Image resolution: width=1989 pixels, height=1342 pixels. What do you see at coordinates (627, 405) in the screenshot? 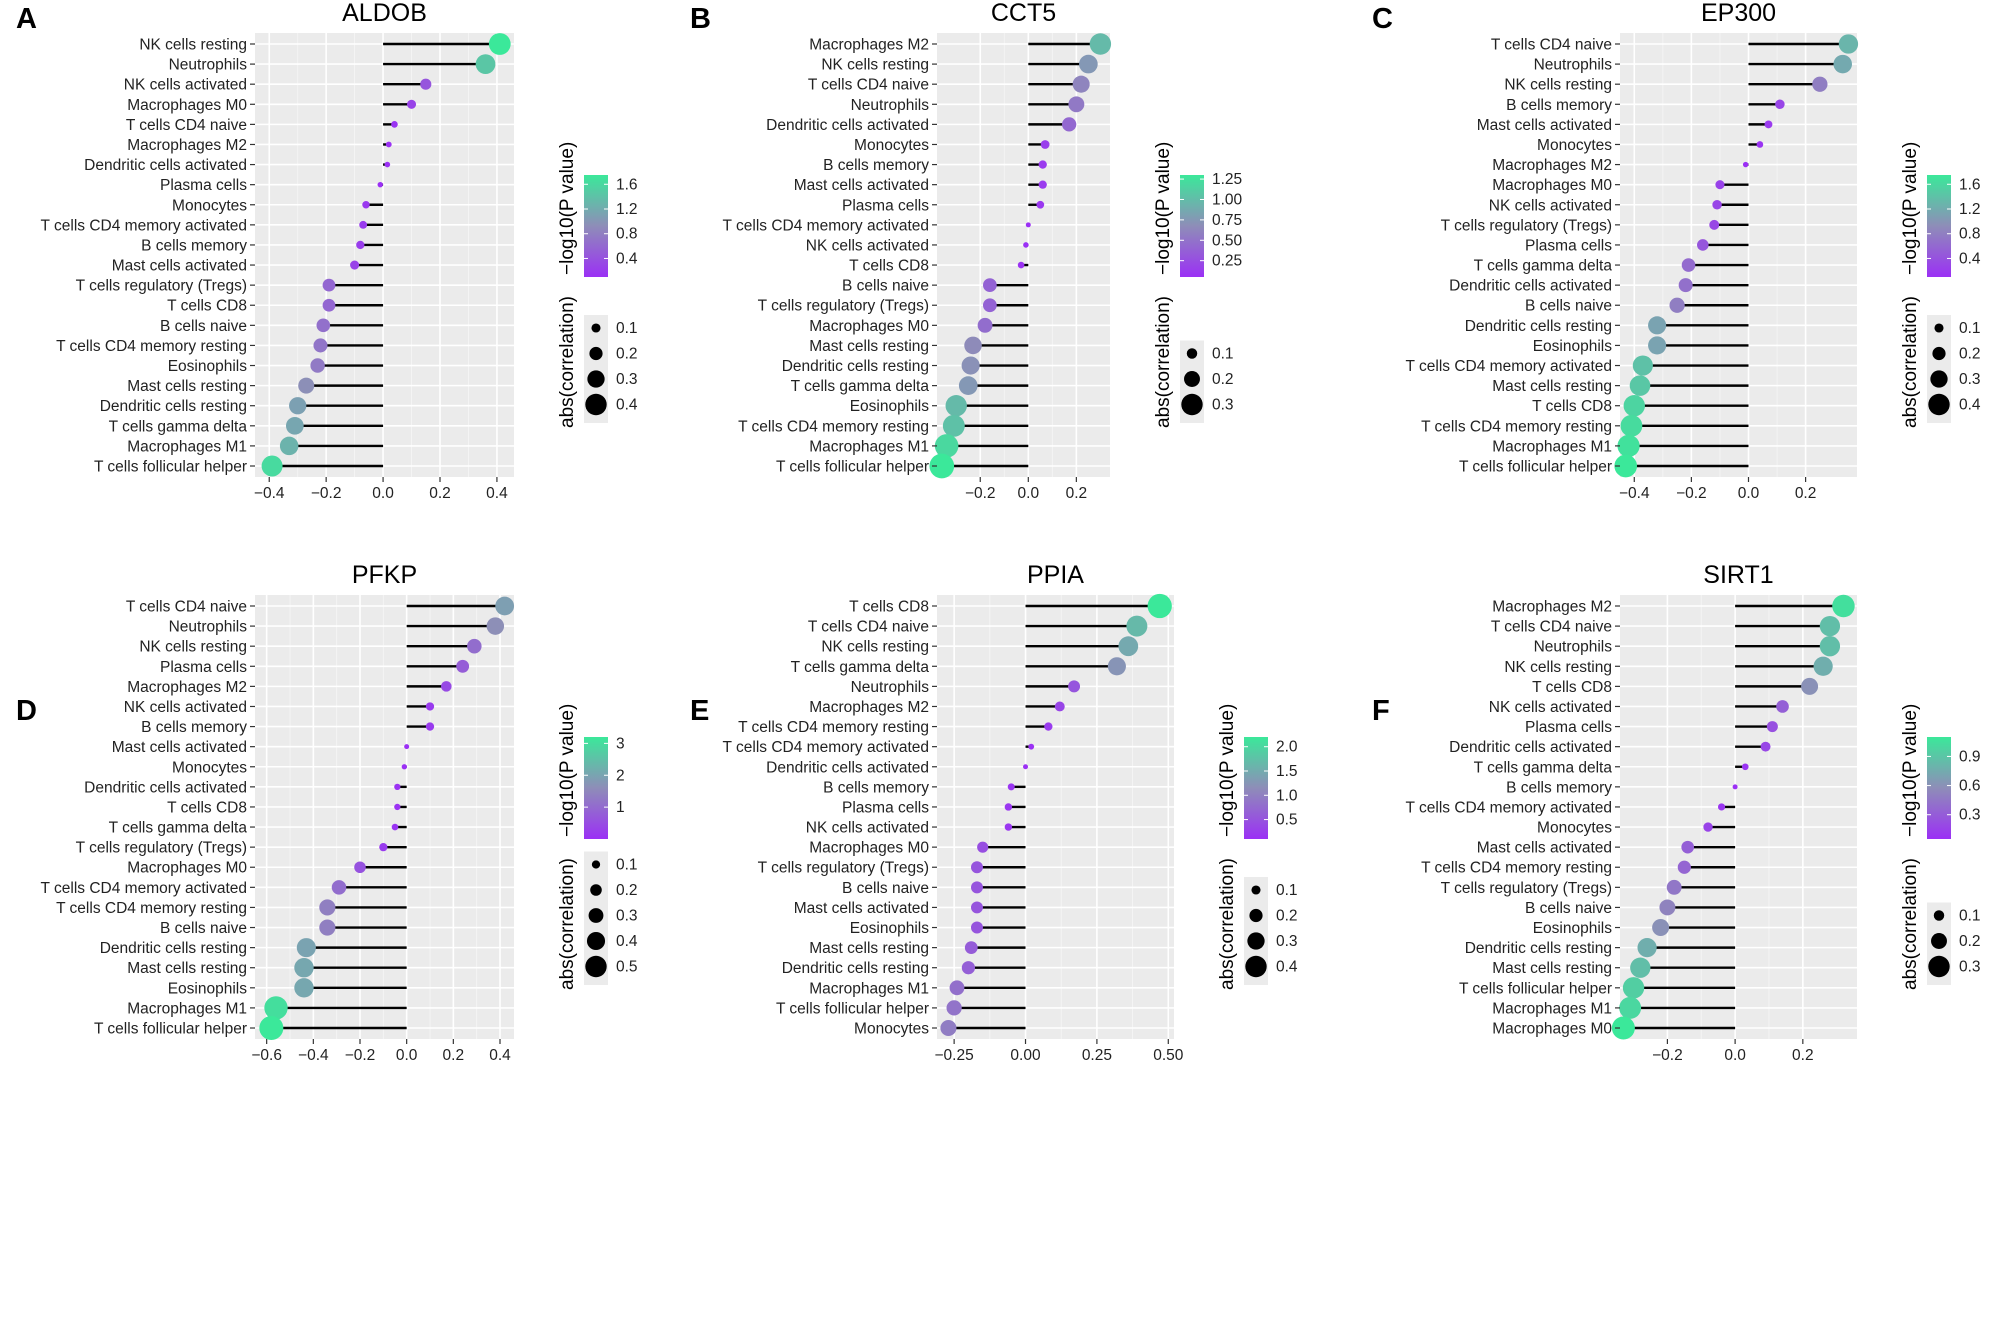
I see `size-legend-label: 0.4` at bounding box center [627, 405].